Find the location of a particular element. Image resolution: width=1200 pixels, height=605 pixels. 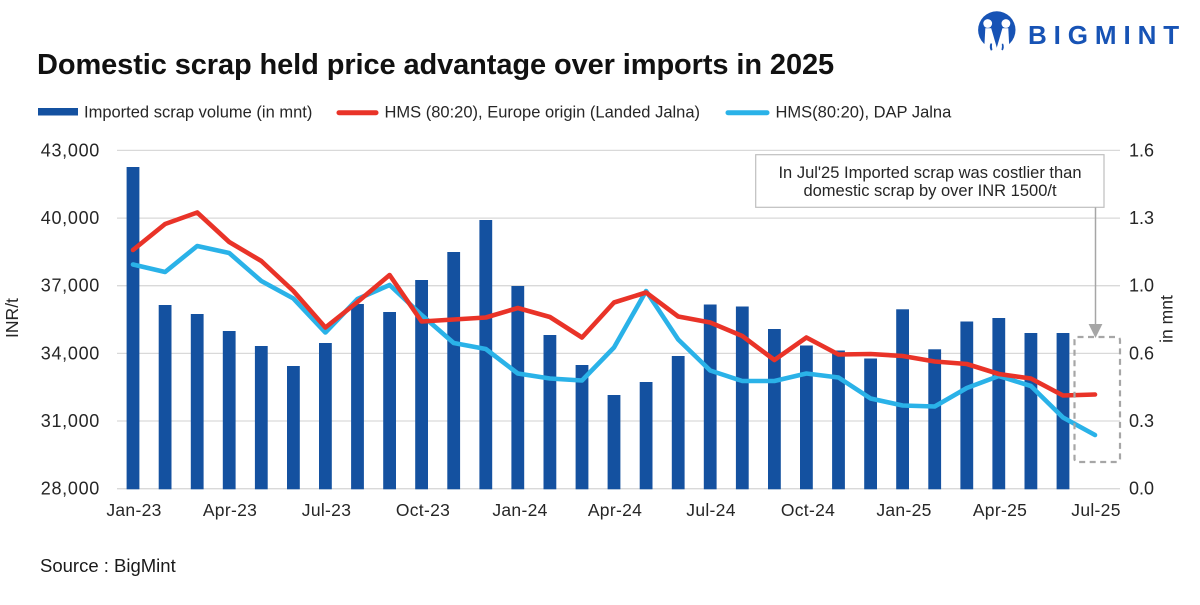

svg-text: 34,000 is located at coordinates (70, 353).